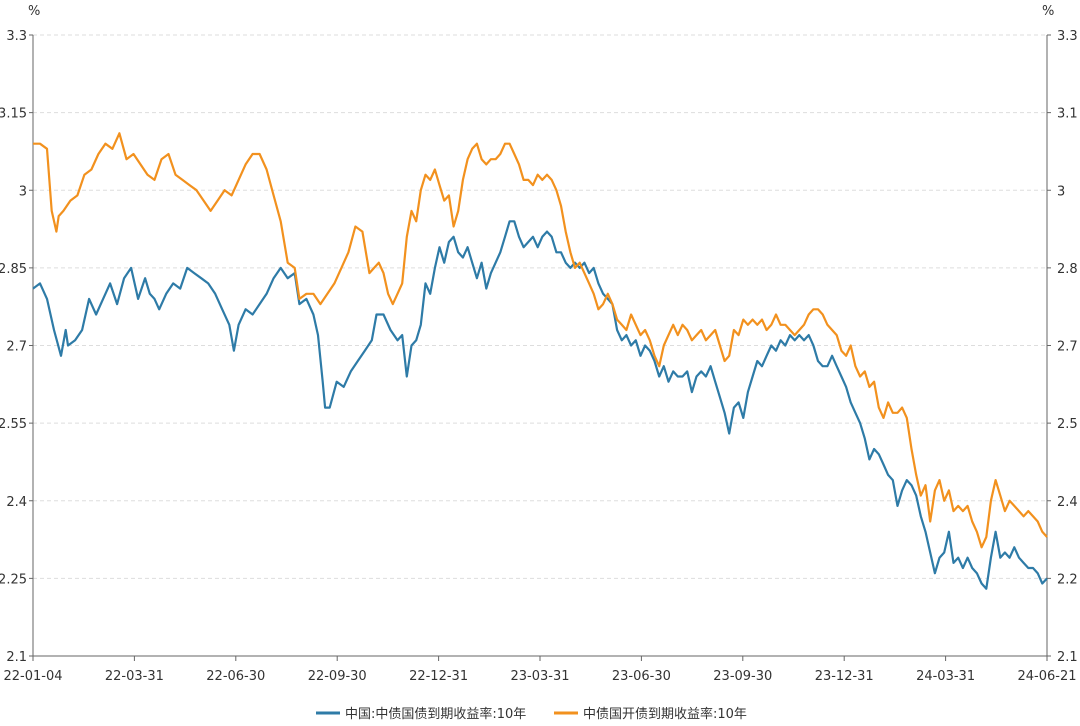 This screenshot has height=726, width=1080. What do you see at coordinates (531, 714) in the screenshot?
I see `legend: 中国:中债国债到期收益率:10年 中债国开债到期收益率:10年` at bounding box center [531, 714].